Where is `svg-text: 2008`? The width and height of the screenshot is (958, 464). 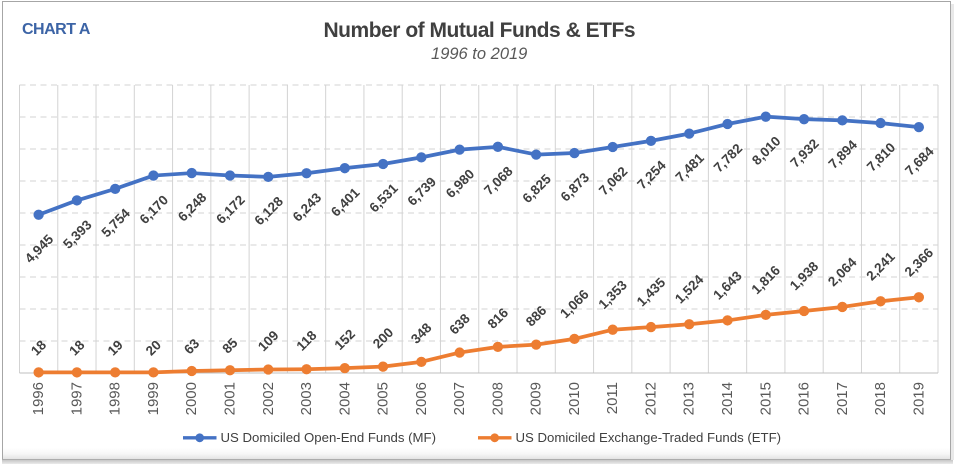 svg-text: 2008 is located at coordinates (497, 398).